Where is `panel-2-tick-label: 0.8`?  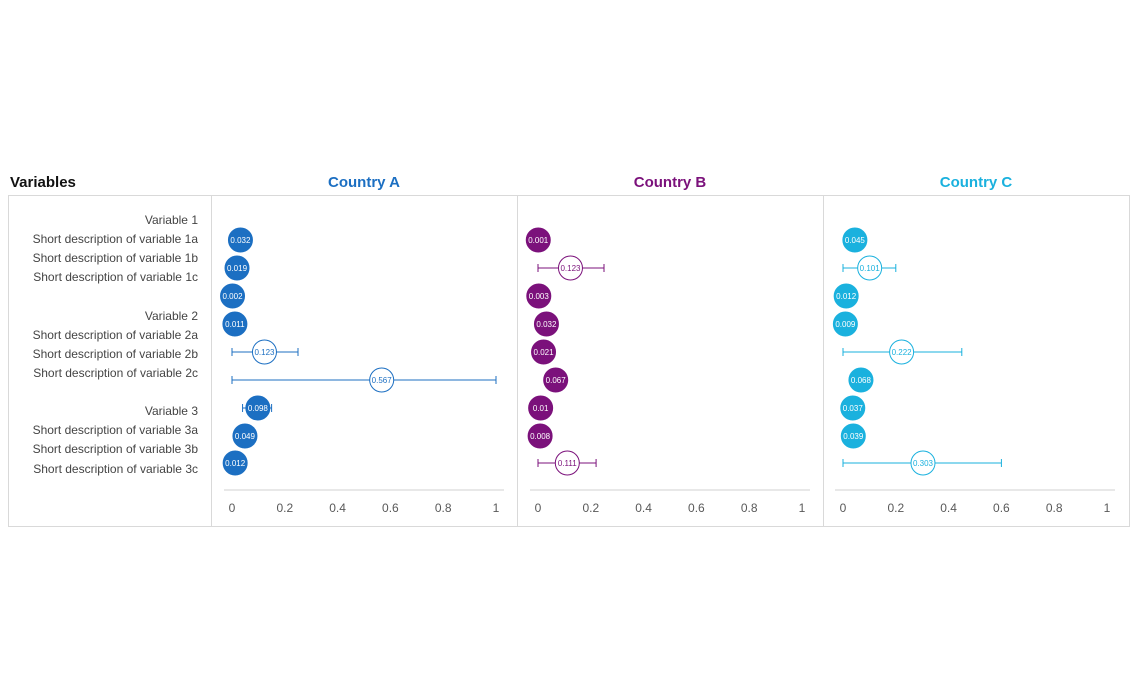
panel-2-tick-label: 0.8 is located at coordinates (749, 508).